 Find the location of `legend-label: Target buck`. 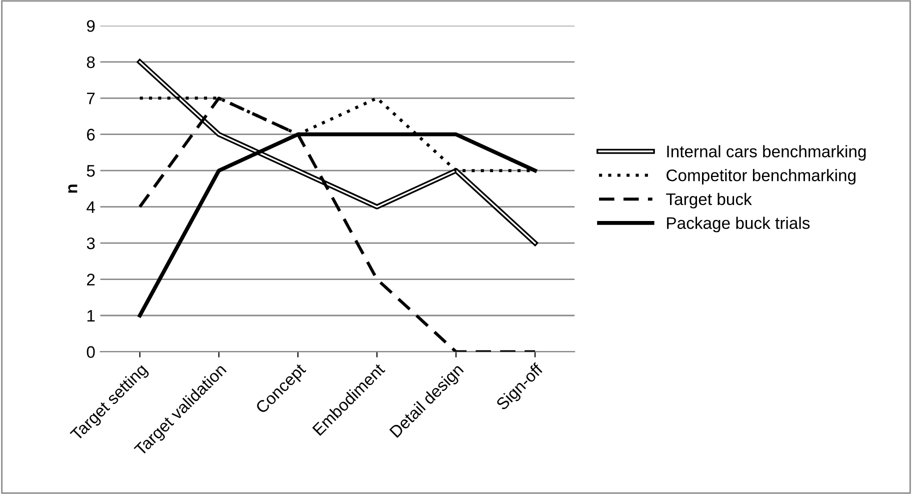

legend-label: Target buck is located at coordinates (709, 200).